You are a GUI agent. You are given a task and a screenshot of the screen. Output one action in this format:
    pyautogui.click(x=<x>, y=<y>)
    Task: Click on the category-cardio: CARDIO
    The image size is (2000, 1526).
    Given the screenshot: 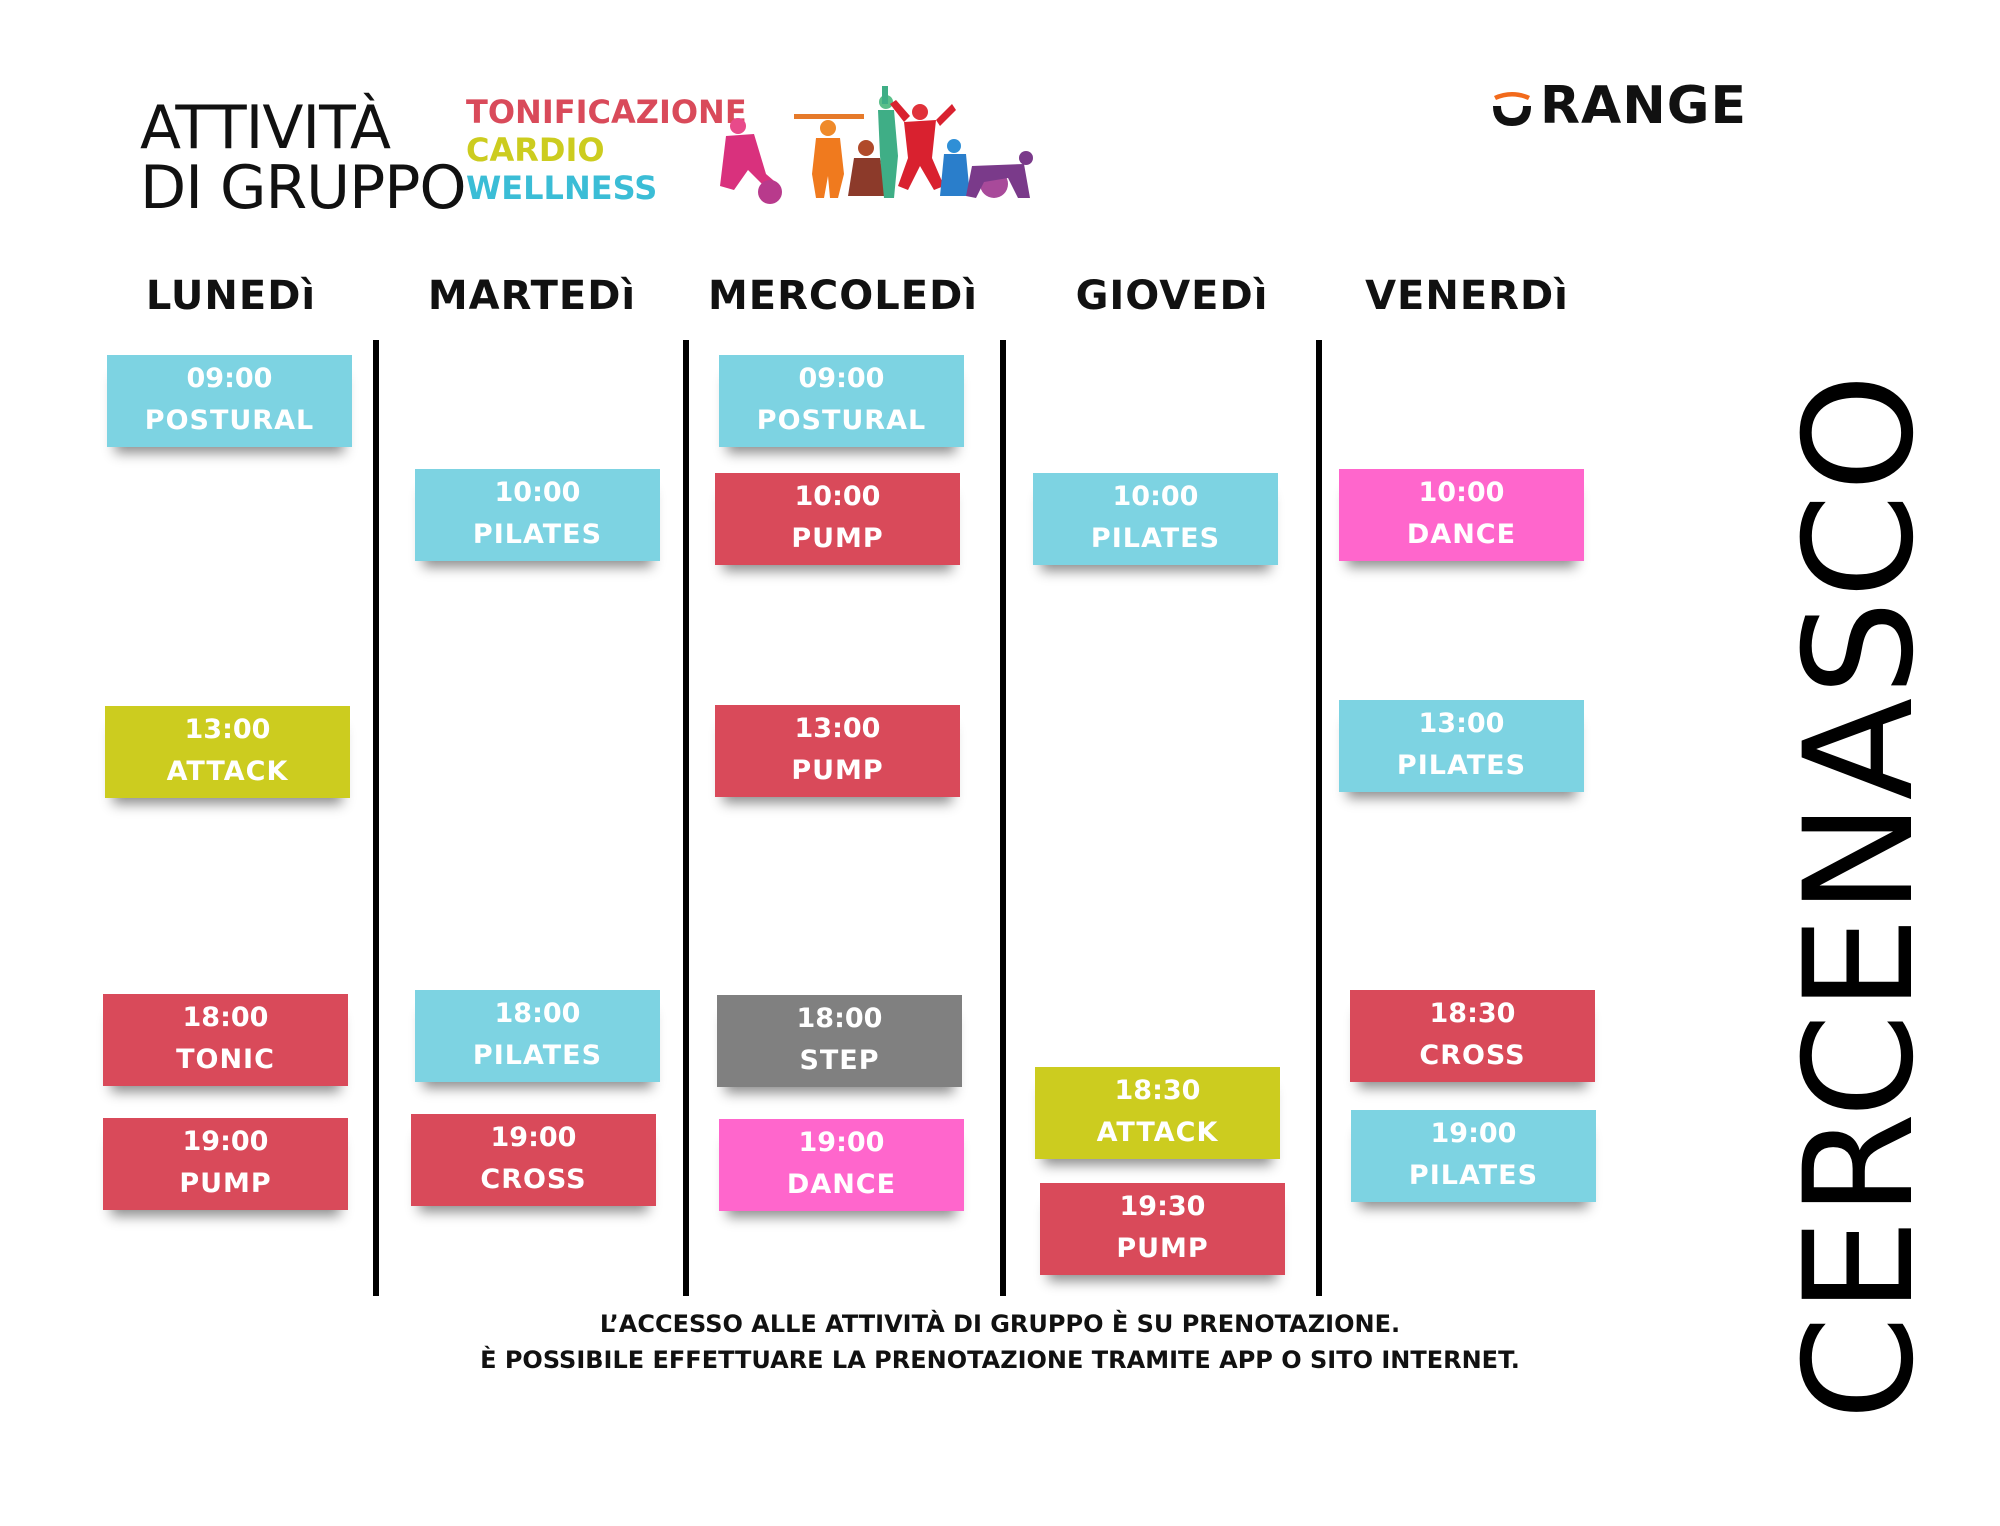 What is the action you would take?
    pyautogui.click(x=535, y=150)
    